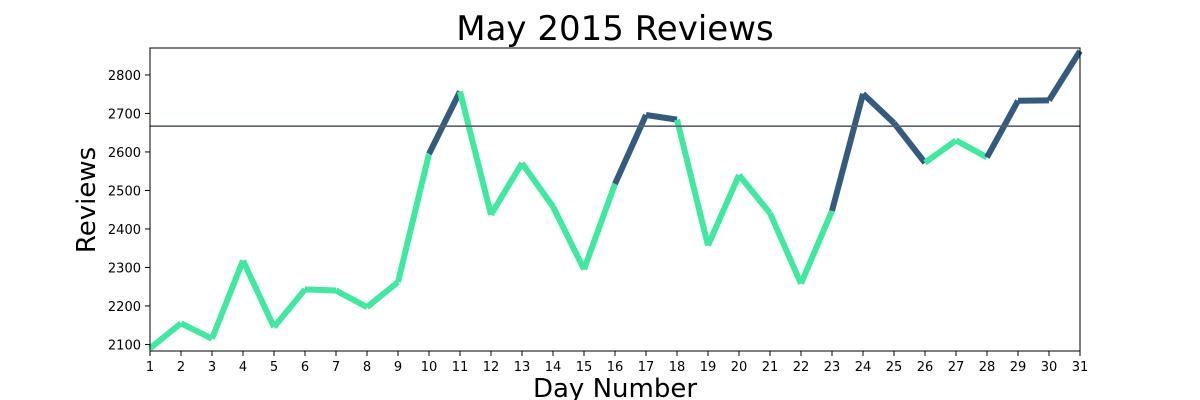 Image resolution: width=1200 pixels, height=400 pixels. Describe the element at coordinates (336, 367) in the screenshot. I see `x-tick-label: 7` at that location.